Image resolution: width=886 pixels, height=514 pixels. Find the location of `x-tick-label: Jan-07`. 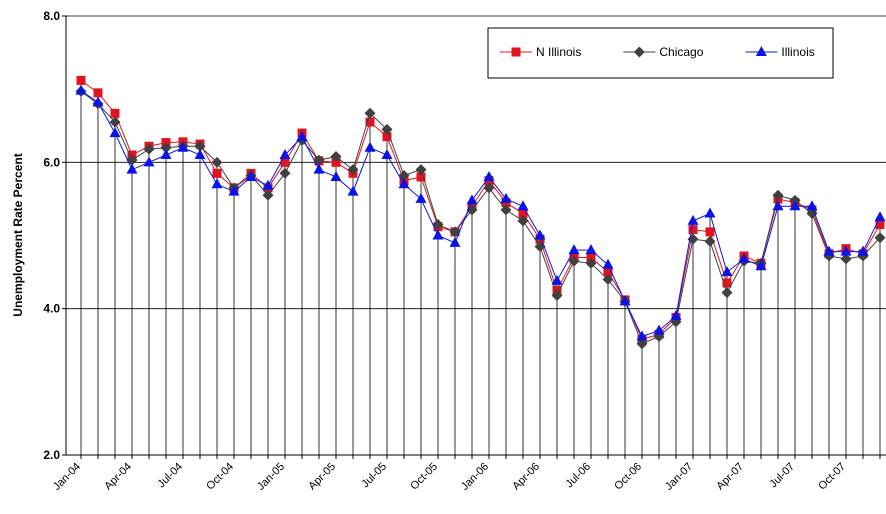

x-tick-label: Jan-07 is located at coordinates (679, 477).